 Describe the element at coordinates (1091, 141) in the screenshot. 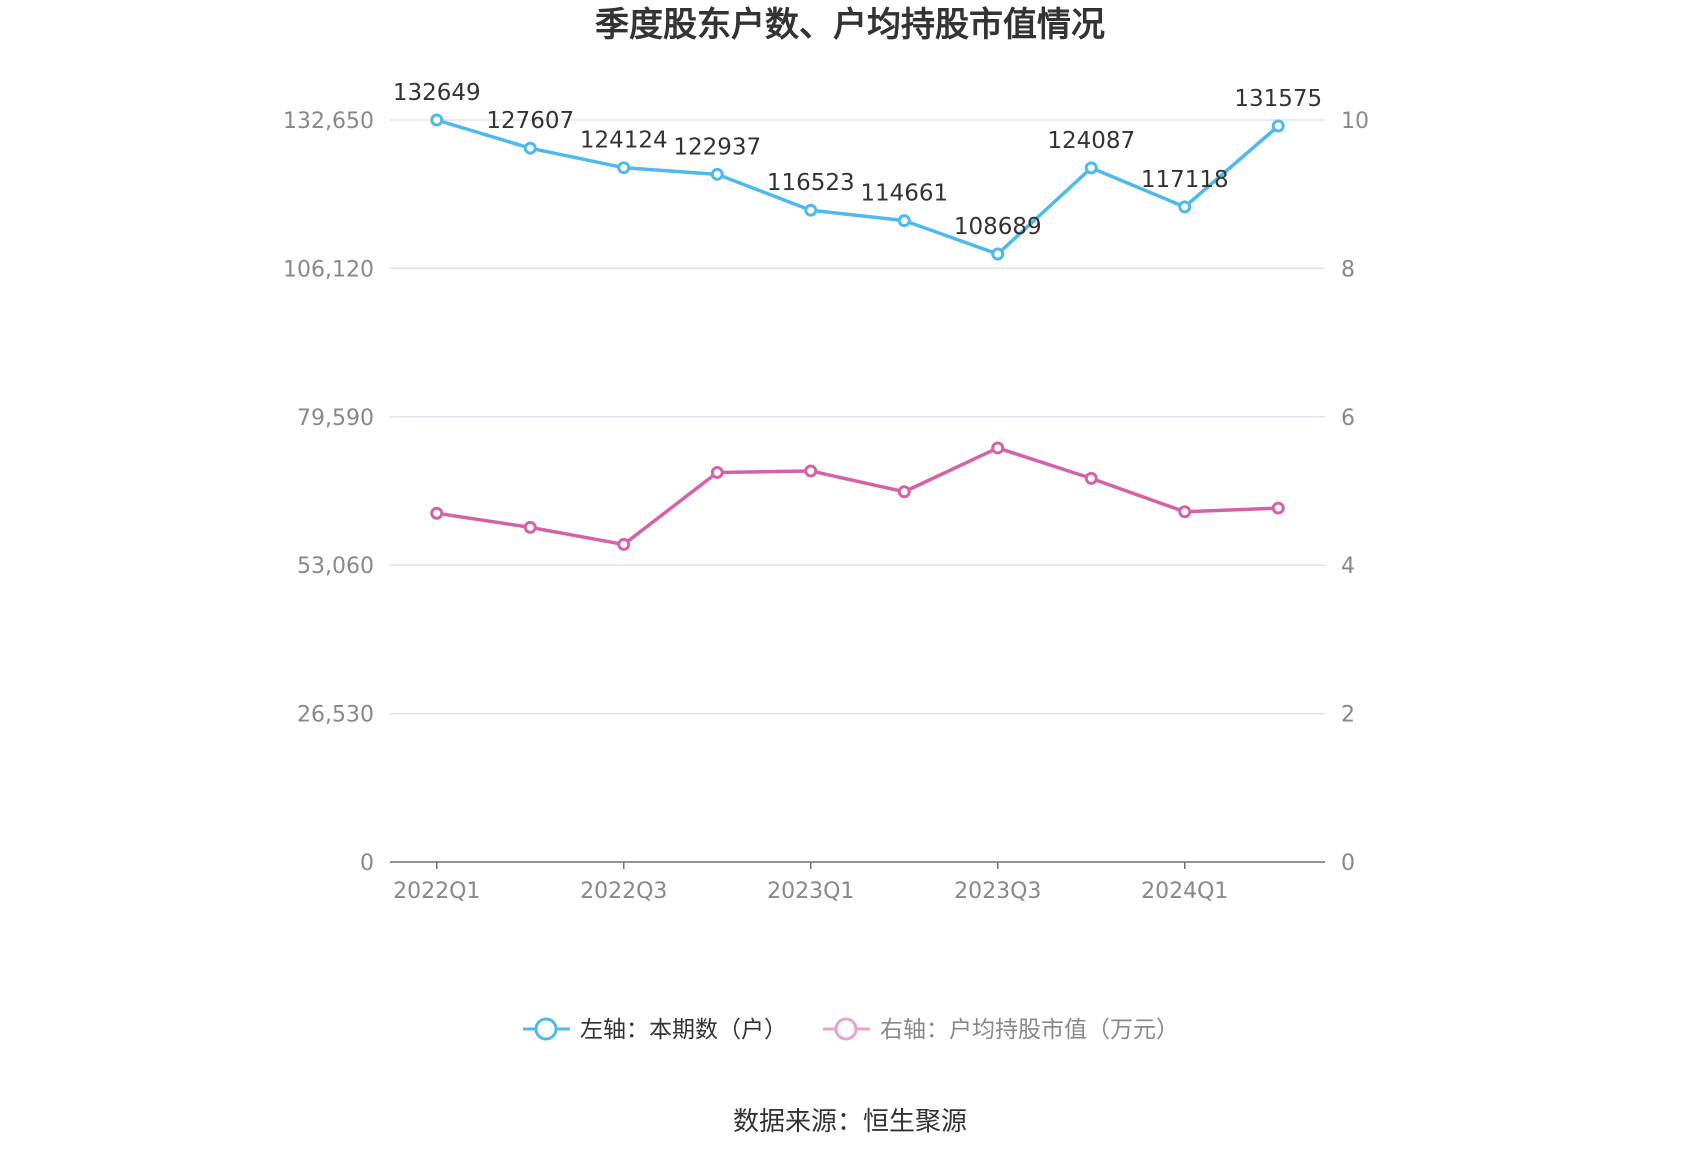

I see `data-label: 124087` at that location.